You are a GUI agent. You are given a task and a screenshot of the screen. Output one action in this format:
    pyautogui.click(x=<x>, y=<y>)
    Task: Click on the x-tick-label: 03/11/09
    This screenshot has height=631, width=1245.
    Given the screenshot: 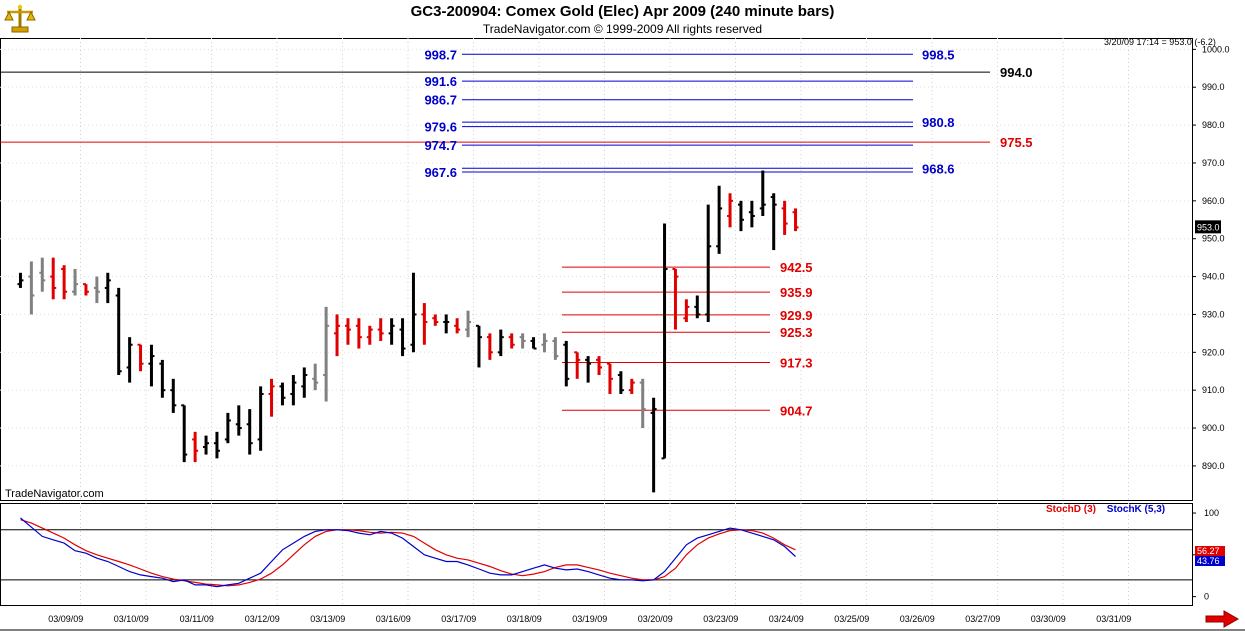 What is the action you would take?
    pyautogui.click(x=197, y=619)
    